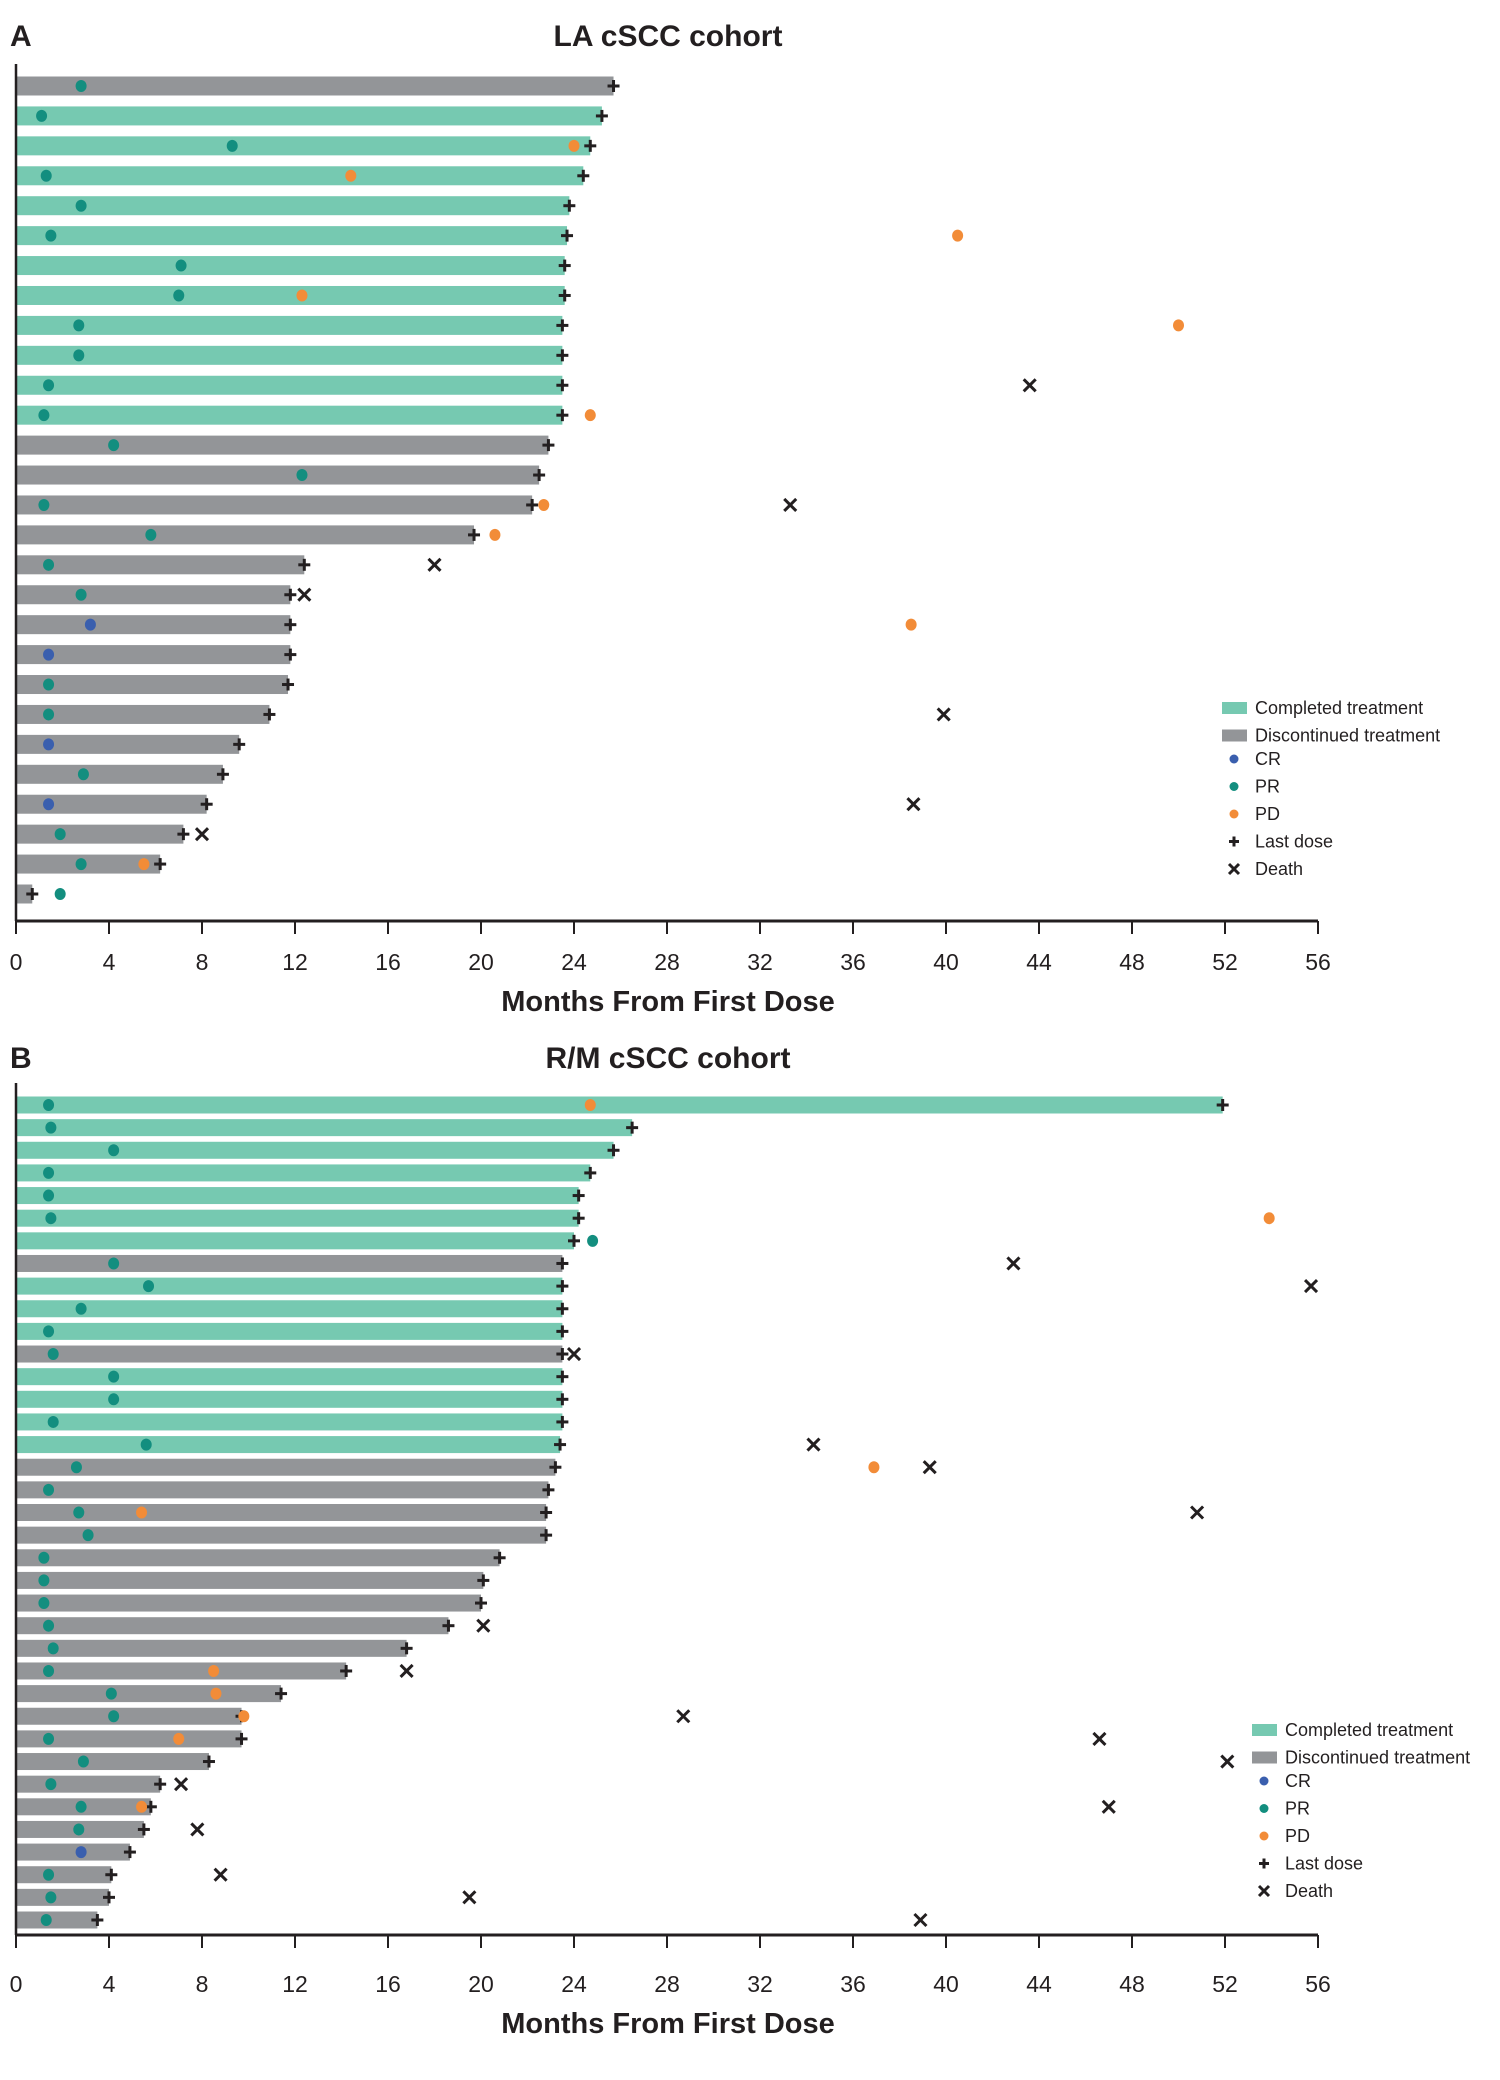 This screenshot has height=2080, width=1500. Describe the element at coordinates (1254, 814) in the screenshot. I see `legend-item-PD: PD` at that location.